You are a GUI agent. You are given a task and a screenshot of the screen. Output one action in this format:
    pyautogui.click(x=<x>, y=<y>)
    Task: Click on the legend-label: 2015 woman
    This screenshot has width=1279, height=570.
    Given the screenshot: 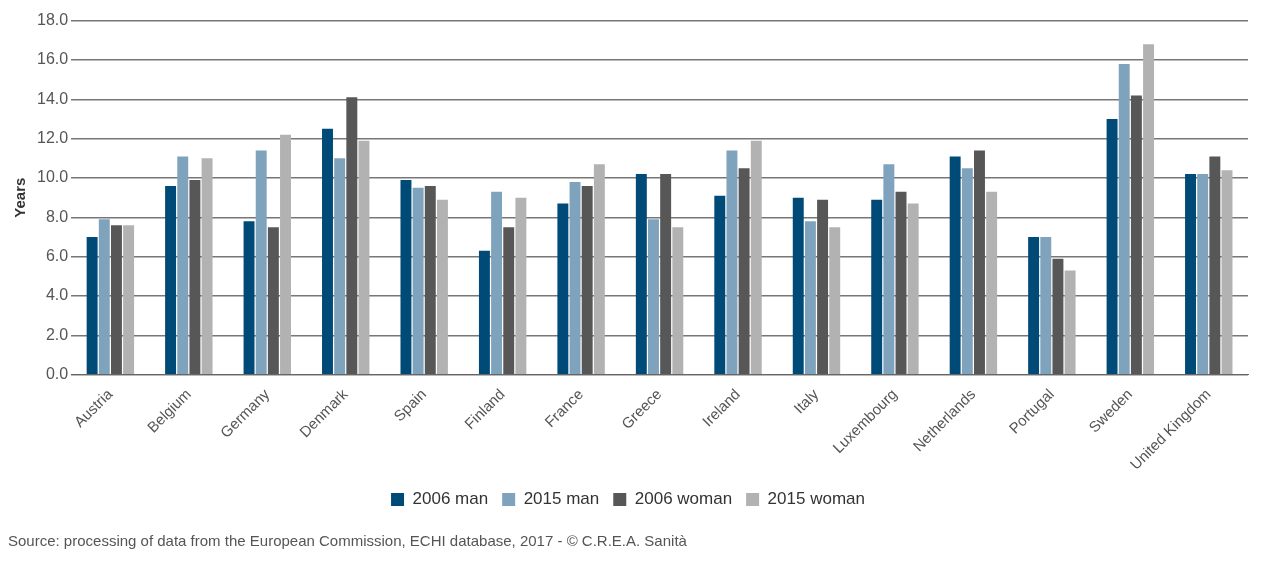 What is the action you would take?
    pyautogui.click(x=816, y=499)
    